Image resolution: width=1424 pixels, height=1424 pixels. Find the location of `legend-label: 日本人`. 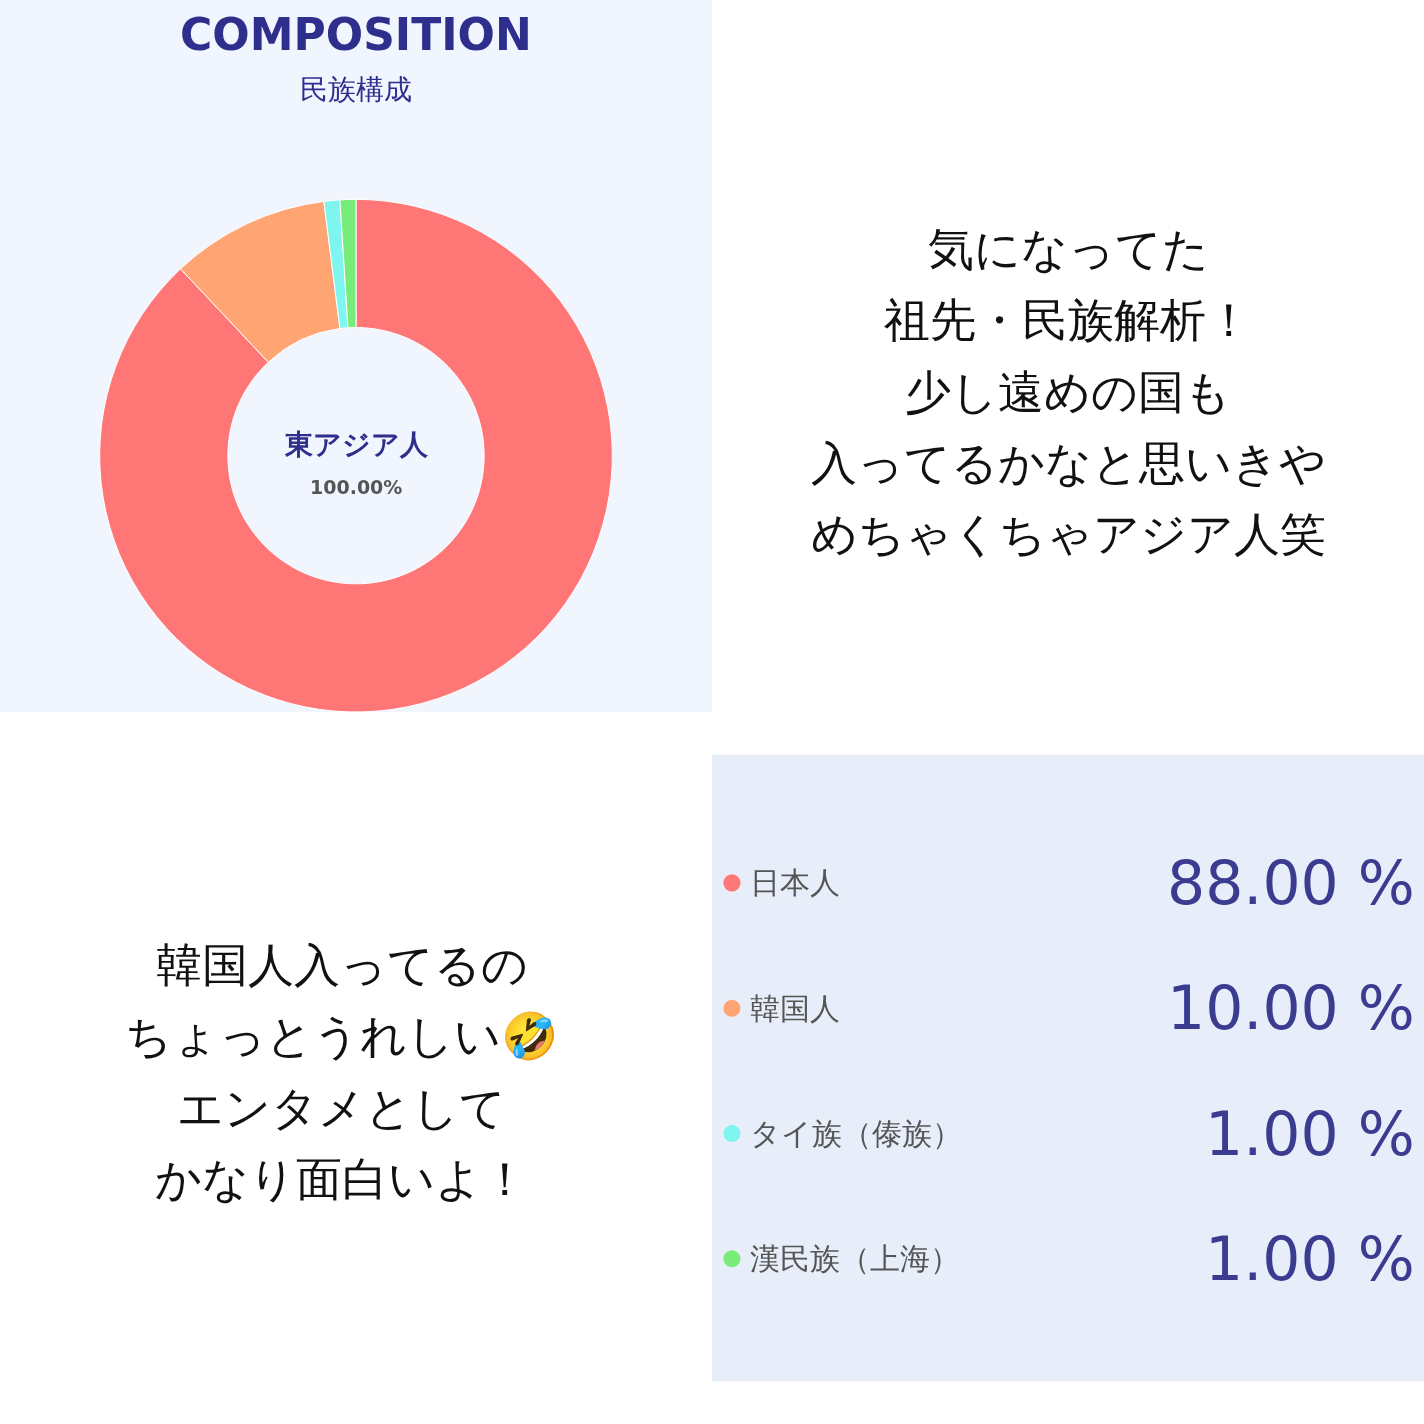

legend-label: 日本人 is located at coordinates (795, 882).